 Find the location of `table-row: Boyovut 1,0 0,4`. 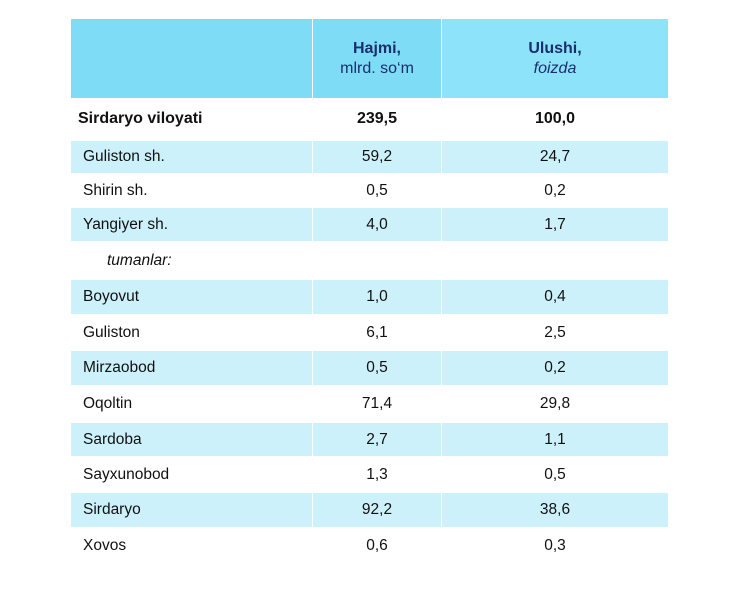

table-row: Boyovut 1,0 0,4 is located at coordinates (369, 298).